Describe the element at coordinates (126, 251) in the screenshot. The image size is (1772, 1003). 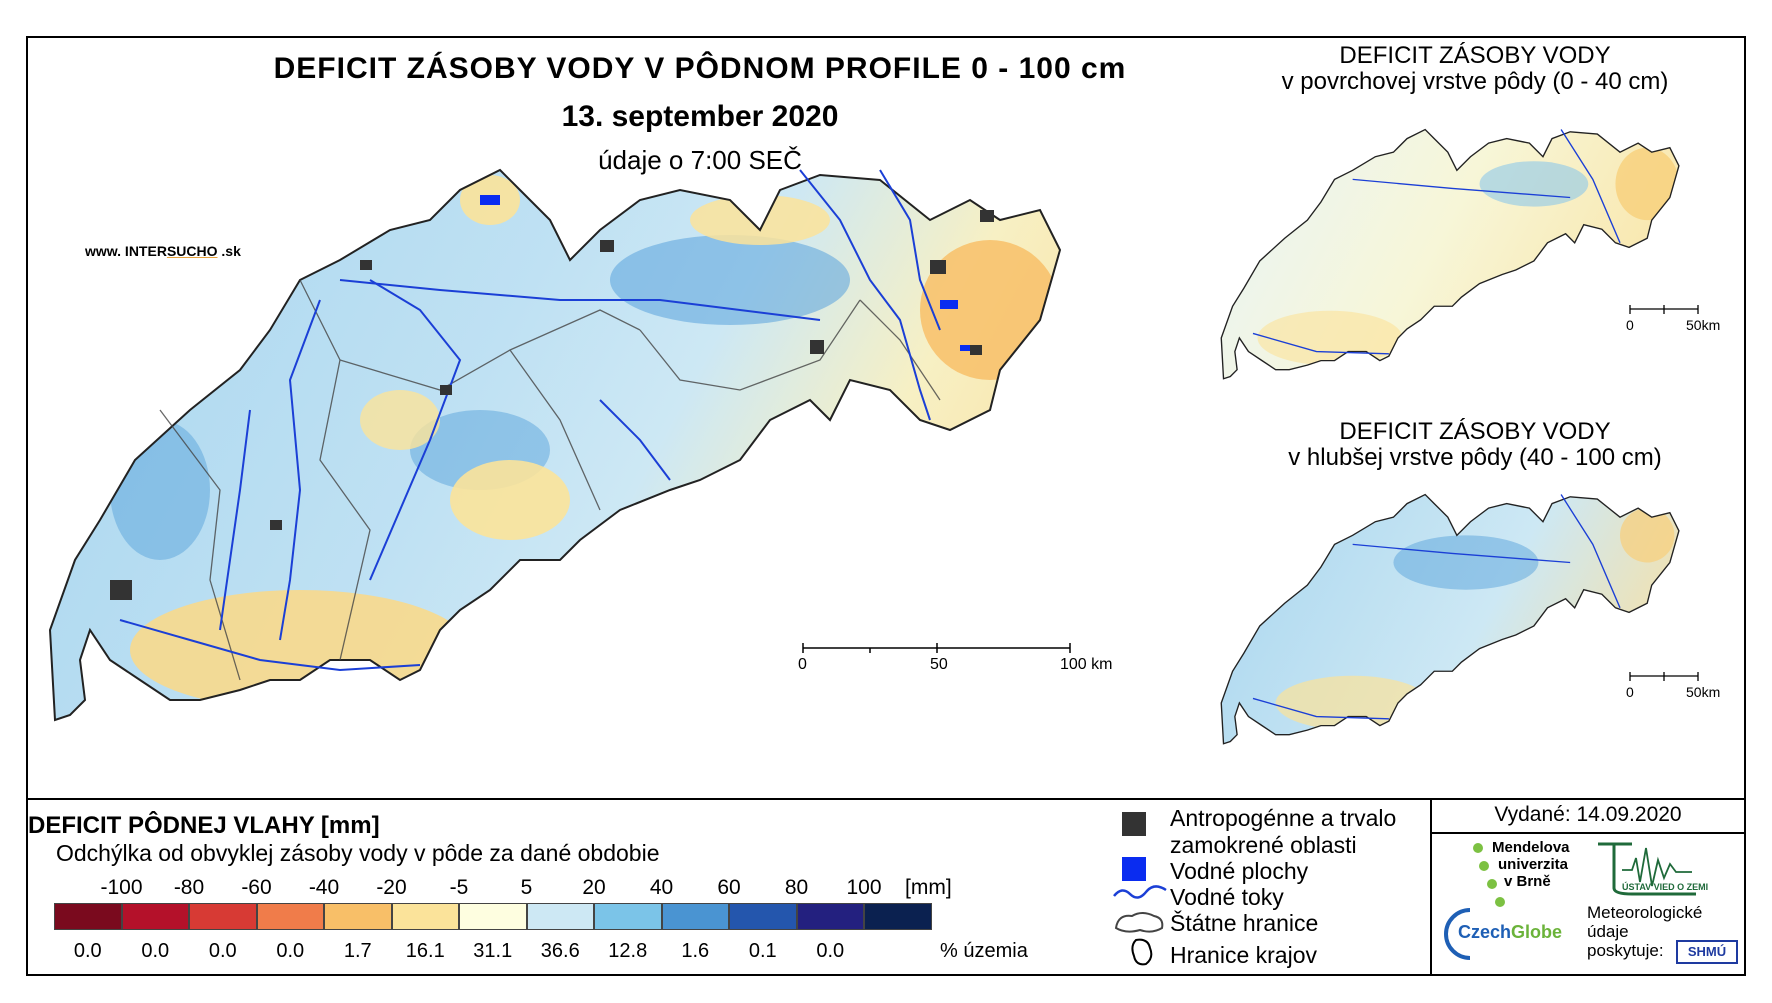
I see `website-prefix: www. INTER` at that location.